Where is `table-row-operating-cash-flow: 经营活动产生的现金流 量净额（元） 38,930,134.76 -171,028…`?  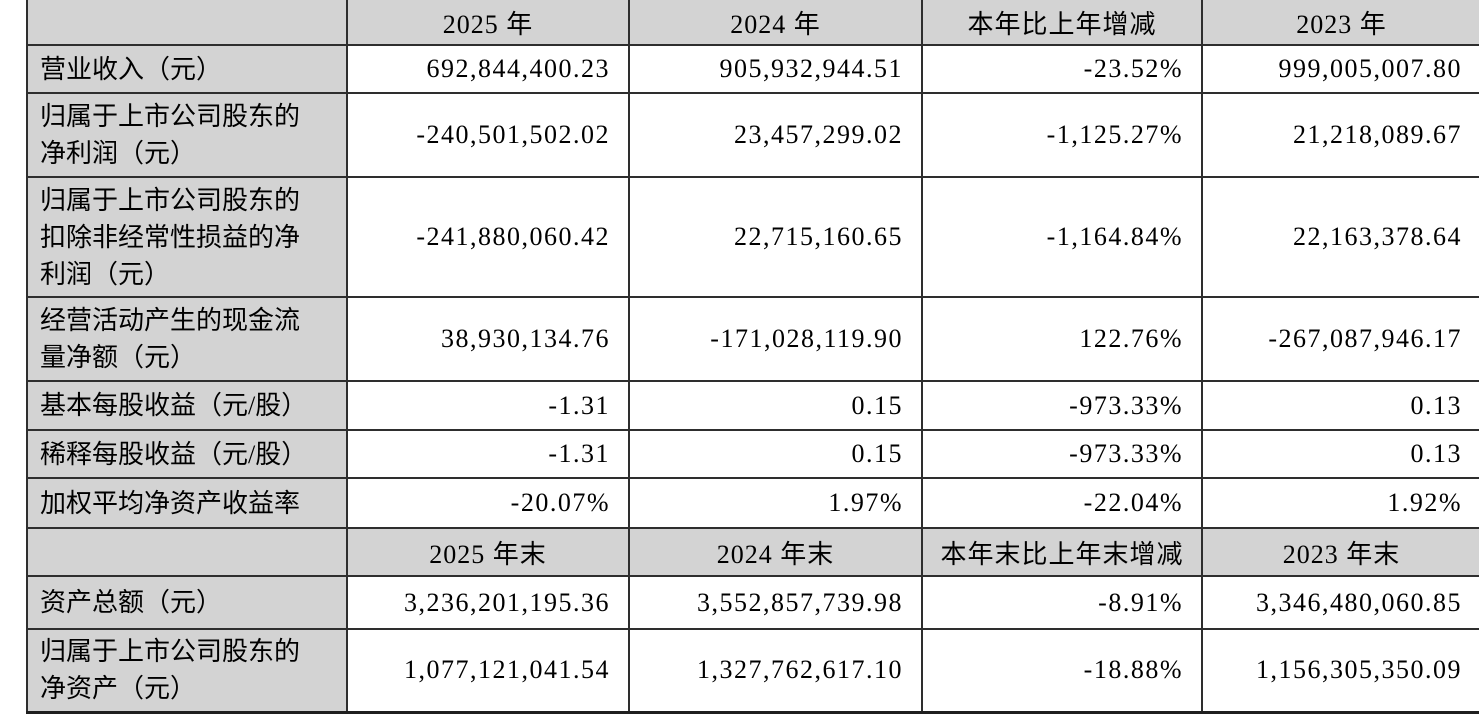
table-row-operating-cash-flow: 经营活动产生的现金流 量净额（元） 38,930,134.76 -171,028… is located at coordinates (752, 339).